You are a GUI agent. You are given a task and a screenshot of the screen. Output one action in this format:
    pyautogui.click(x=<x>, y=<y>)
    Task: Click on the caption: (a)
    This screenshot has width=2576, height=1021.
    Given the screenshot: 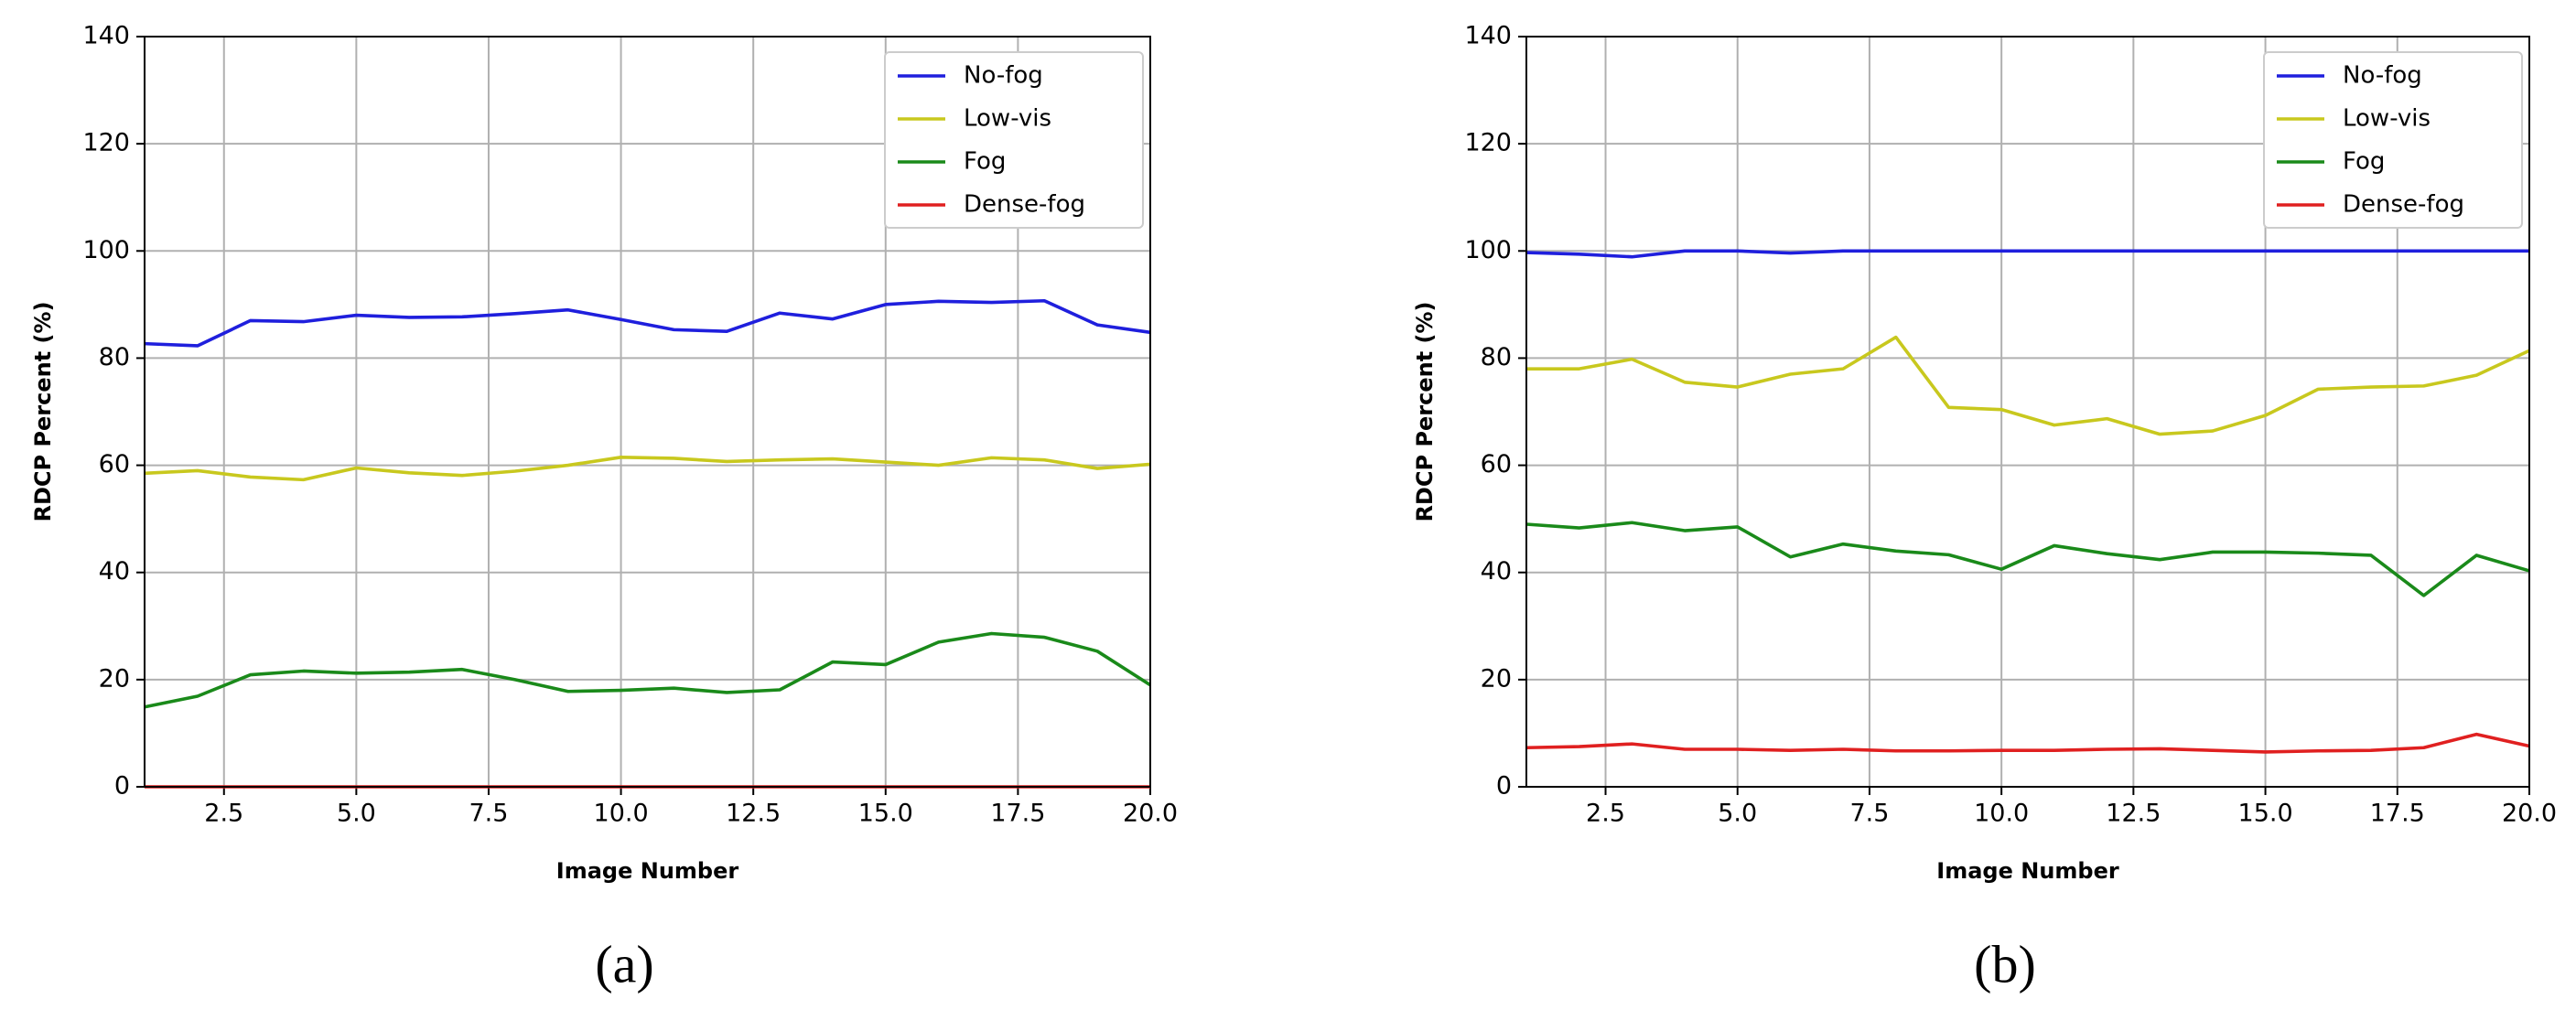 What is the action you would take?
    pyautogui.click(x=624, y=964)
    